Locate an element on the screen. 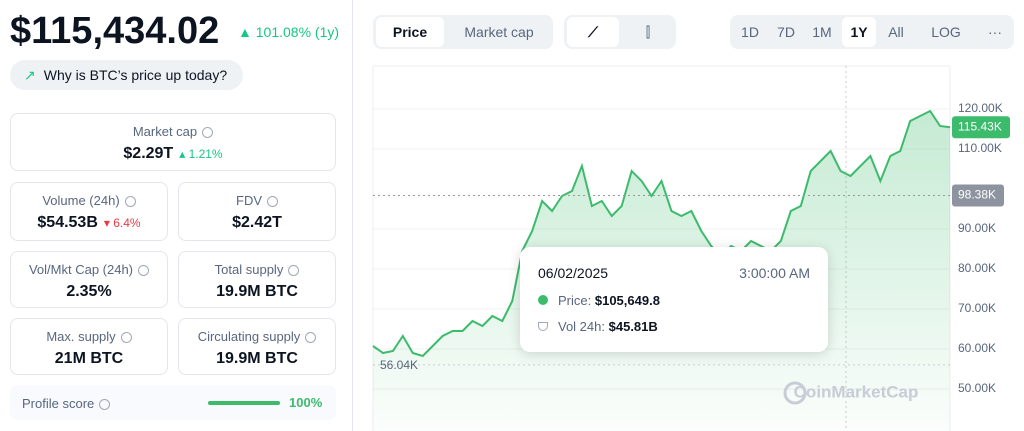 This screenshot has height=431, width=1024. stat-value-text: $2.42T is located at coordinates (257, 222).